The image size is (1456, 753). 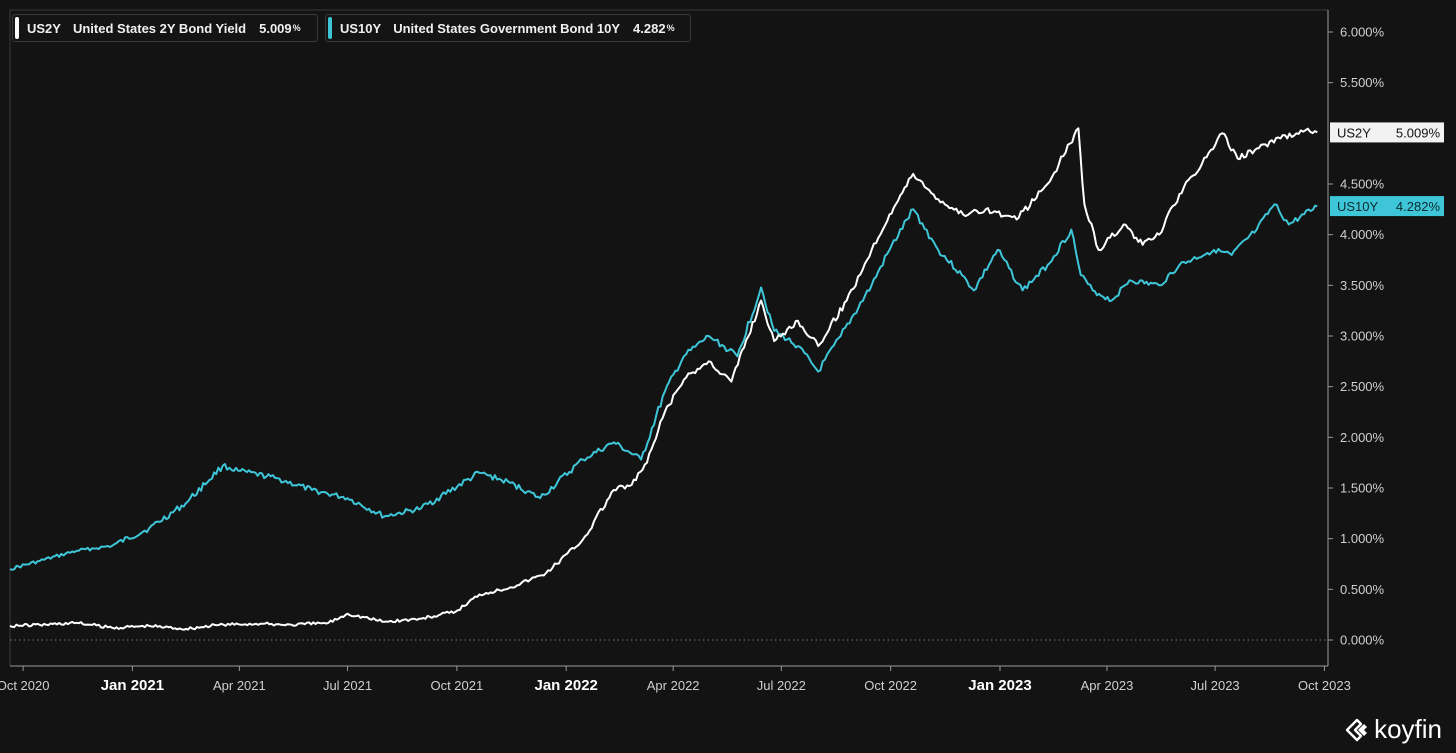 I want to click on y-tick-label: 4.000%, so click(x=1362, y=234).